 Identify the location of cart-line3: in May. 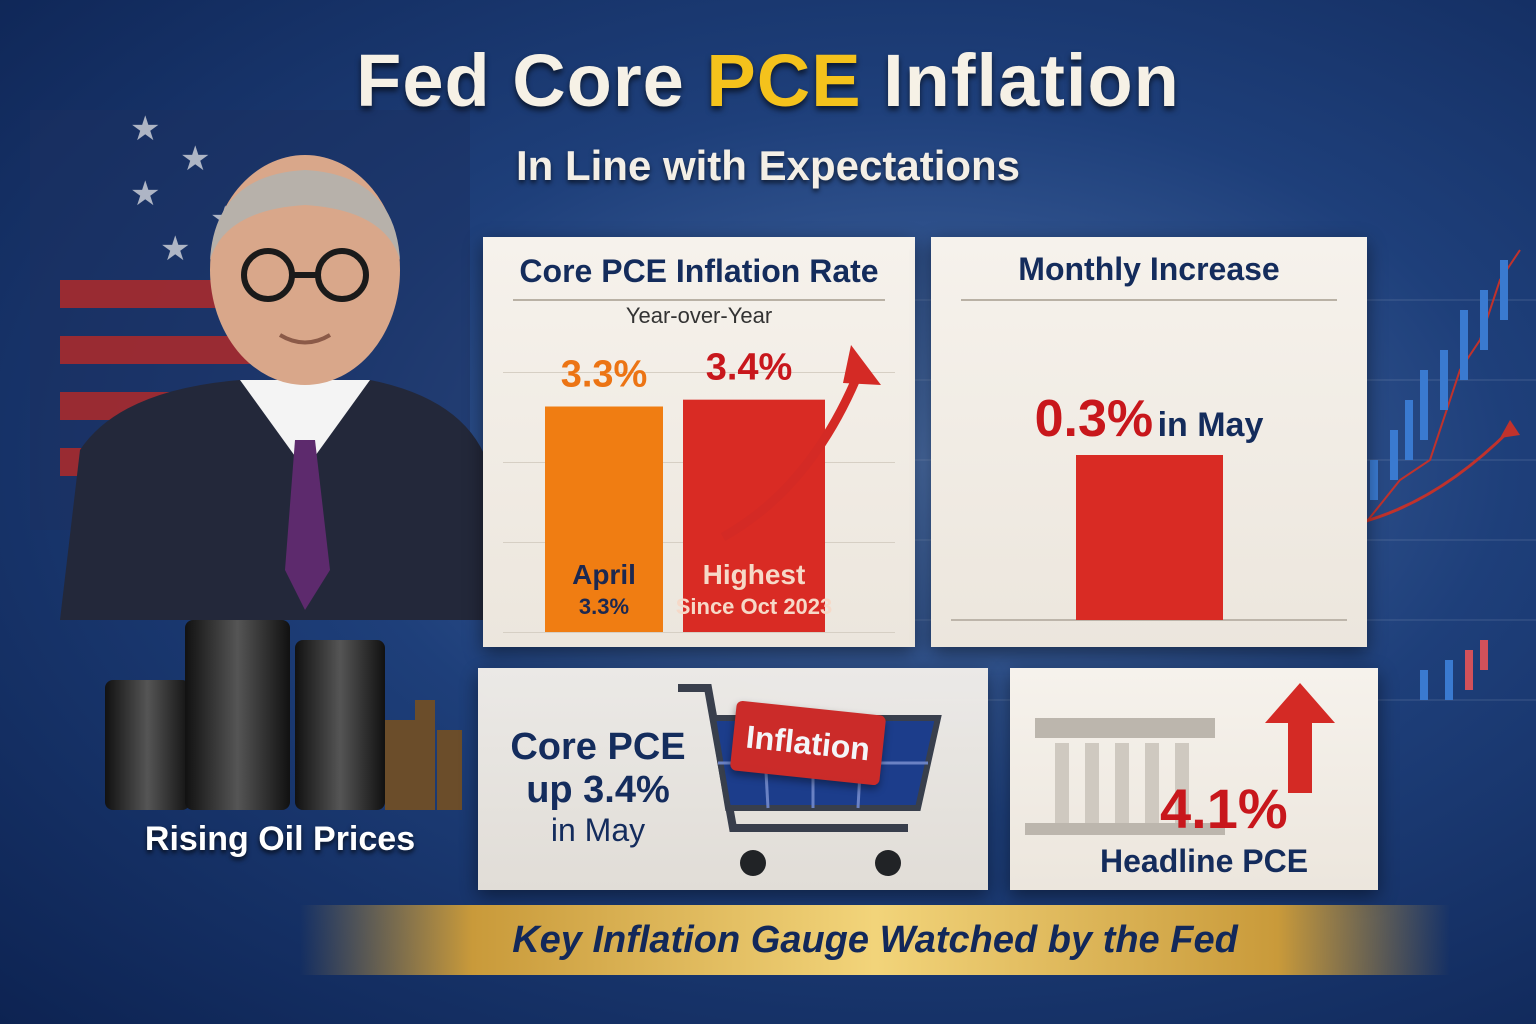
(598, 830).